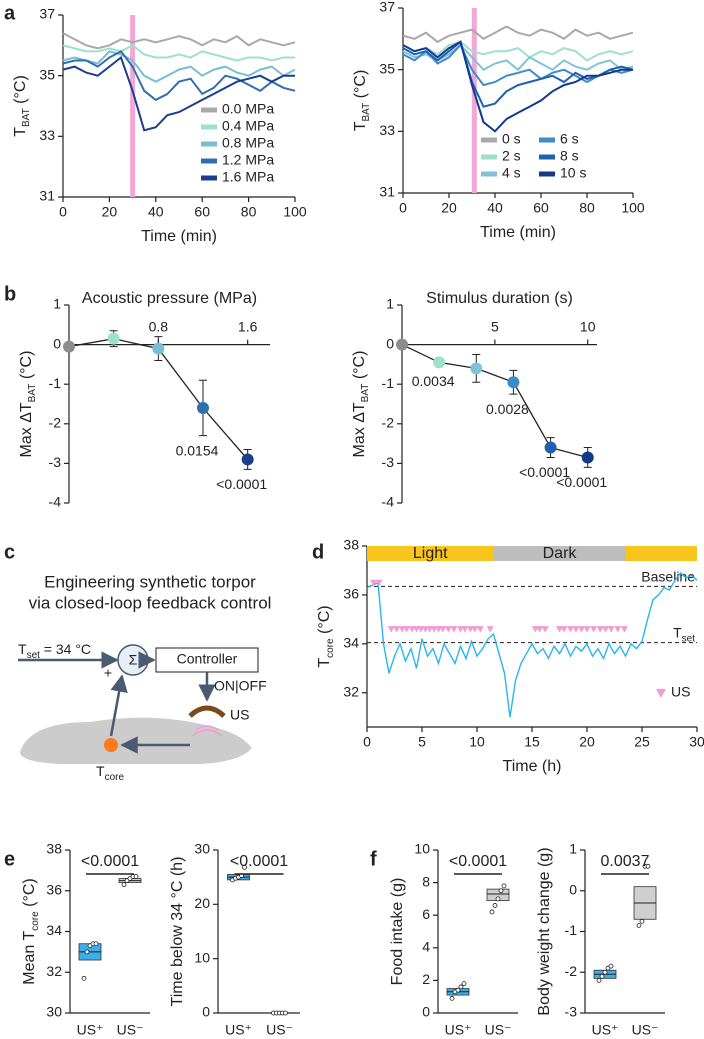  Describe the element at coordinates (29, 958) in the screenshot. I see `y-axis-label-part: Mean T` at that location.